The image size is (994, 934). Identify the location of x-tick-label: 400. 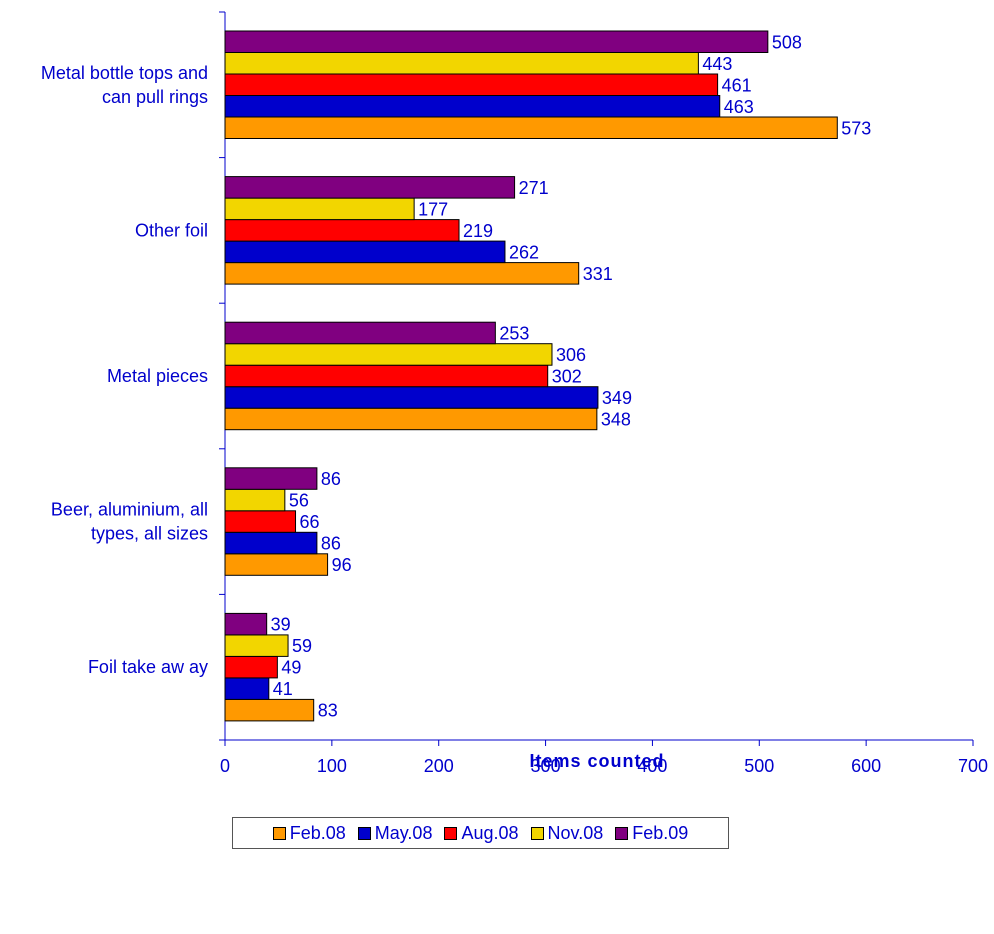
(652, 766).